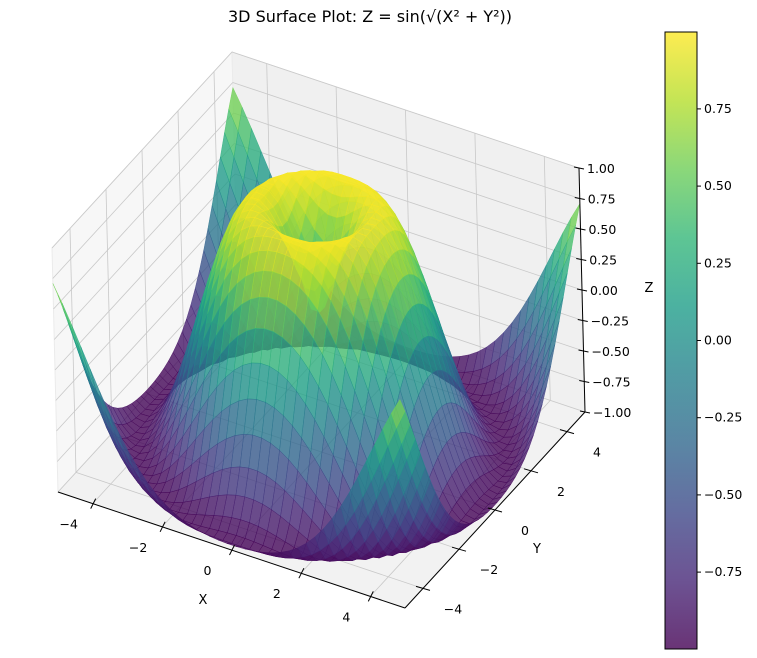 The image size is (757, 658). What do you see at coordinates (723, 417) in the screenshot?
I see `colorbar-tick-label: −0.25` at bounding box center [723, 417].